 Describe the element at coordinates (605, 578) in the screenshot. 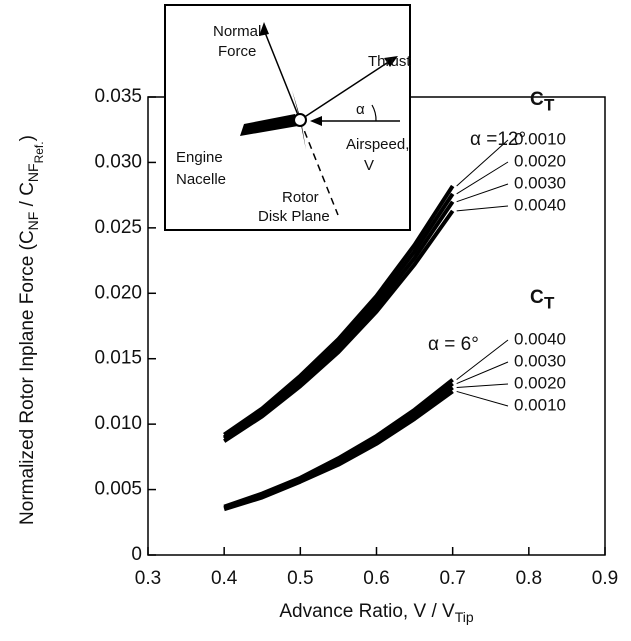

I see `x-tick-label: 0.9` at that location.